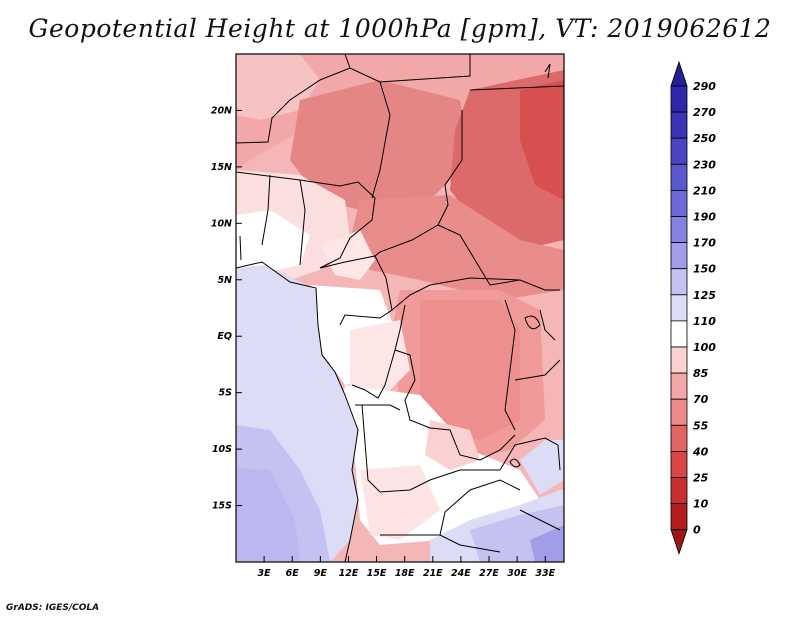 The image size is (800, 618). I want to click on x-tick-label: 6E, so click(293, 573).